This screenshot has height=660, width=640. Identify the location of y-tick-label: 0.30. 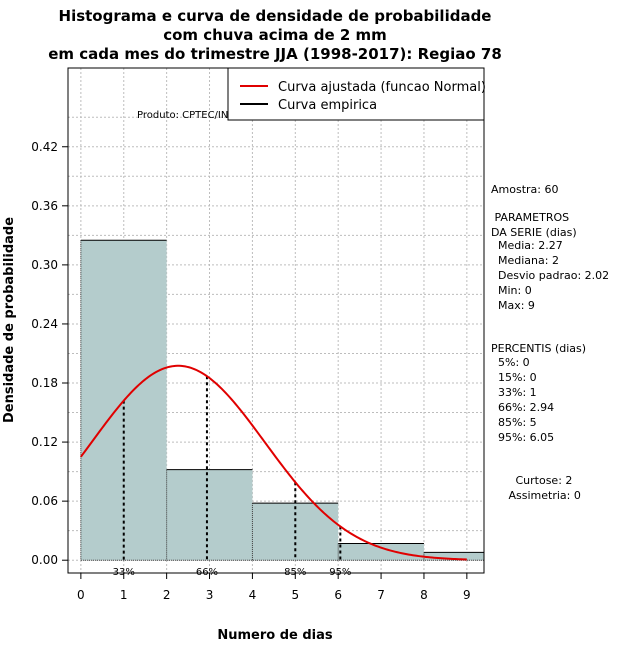
(44, 265).